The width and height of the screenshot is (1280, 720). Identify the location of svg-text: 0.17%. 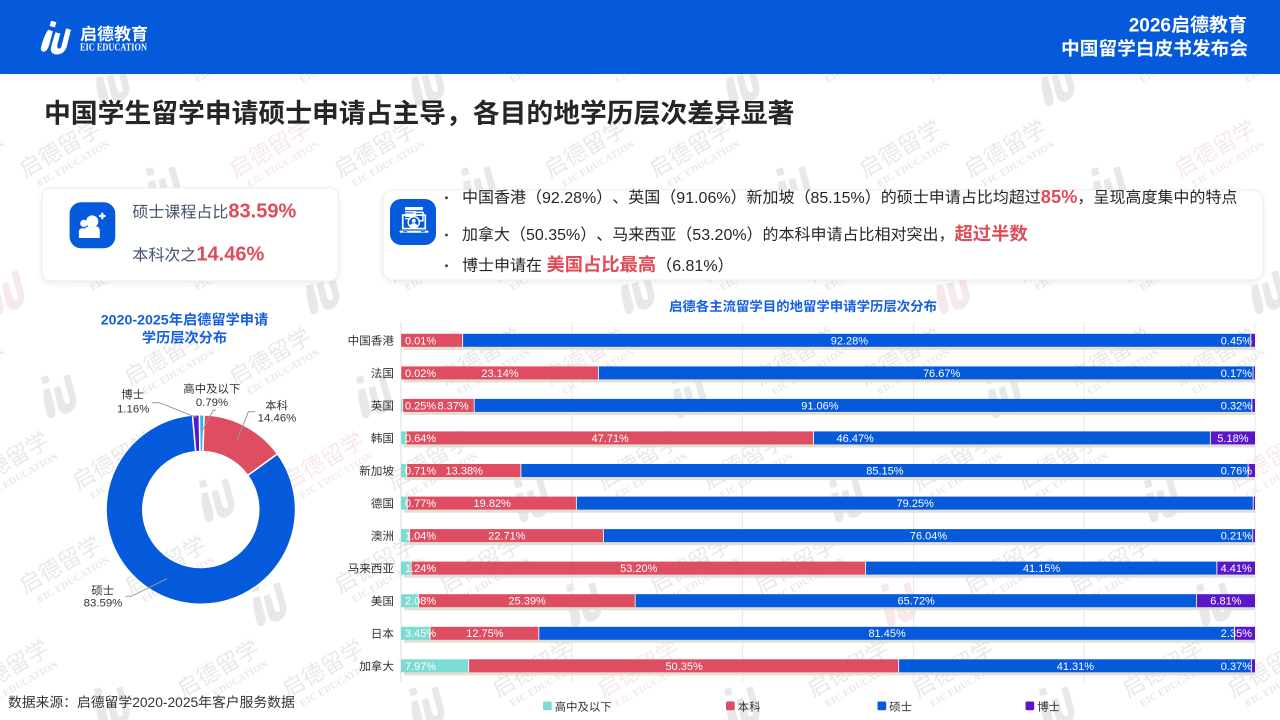
(1236, 374).